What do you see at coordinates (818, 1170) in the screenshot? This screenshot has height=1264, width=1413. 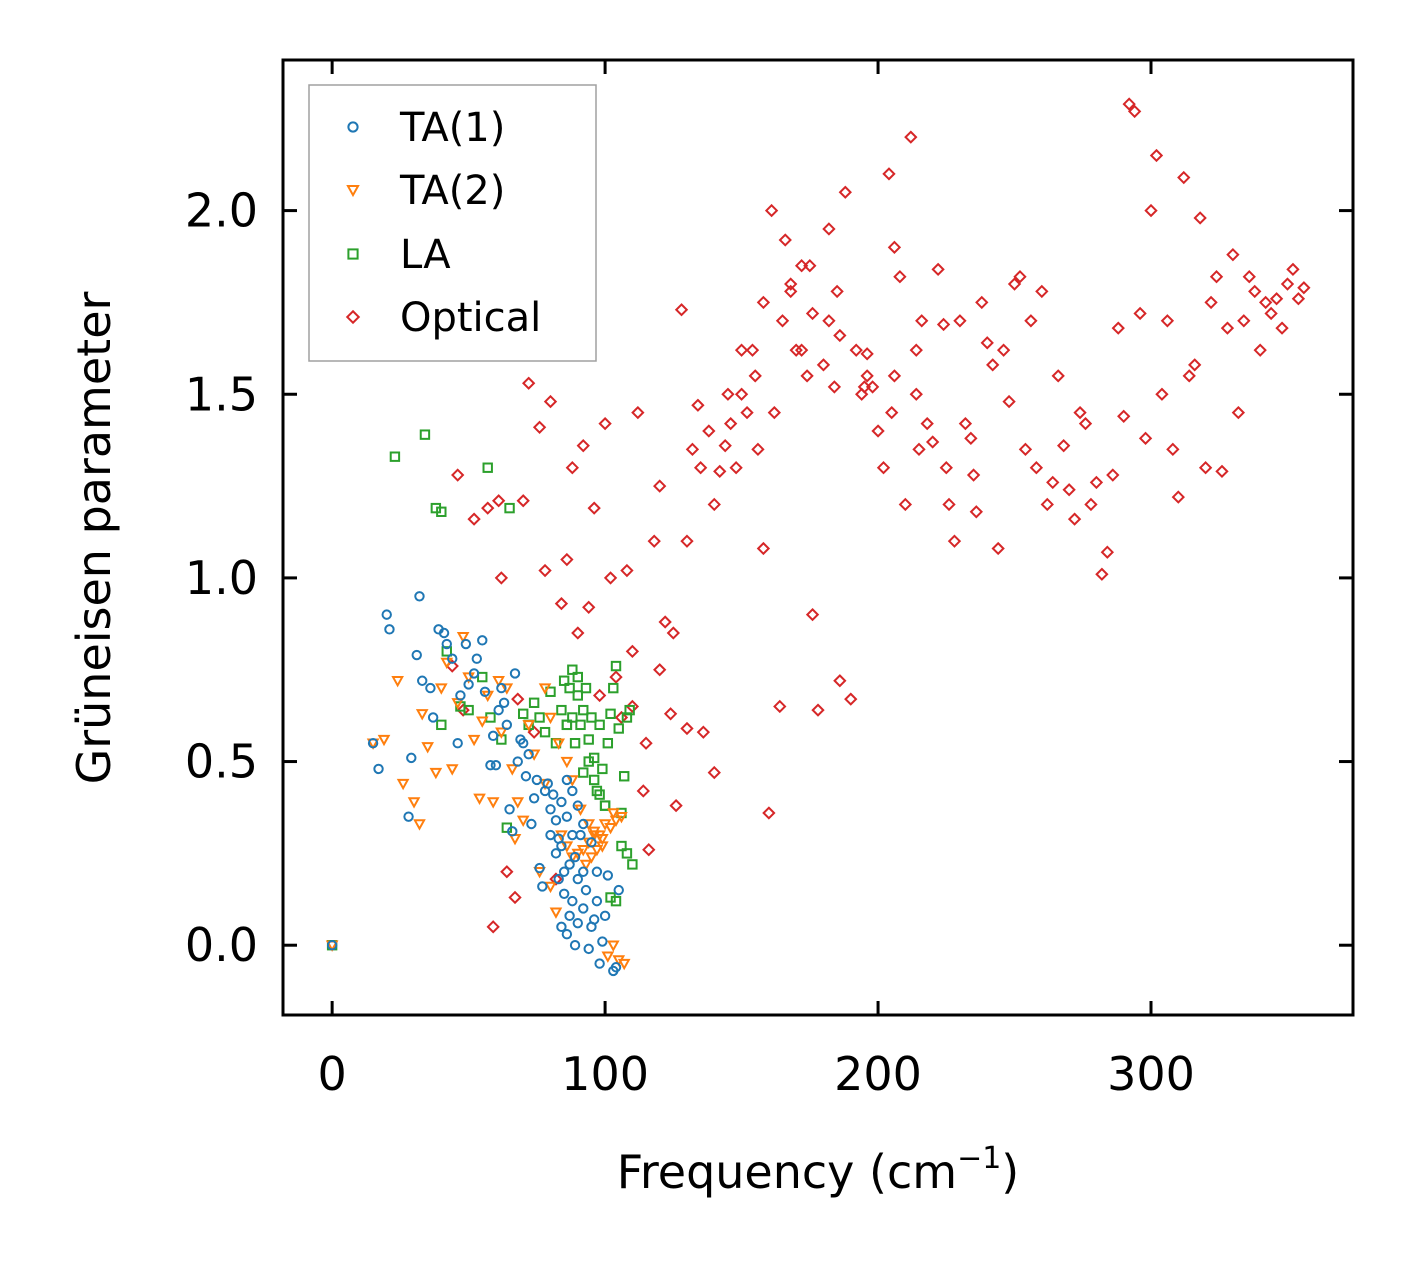 I see `x-axis-label: Frequency (cm−1)` at bounding box center [818, 1170].